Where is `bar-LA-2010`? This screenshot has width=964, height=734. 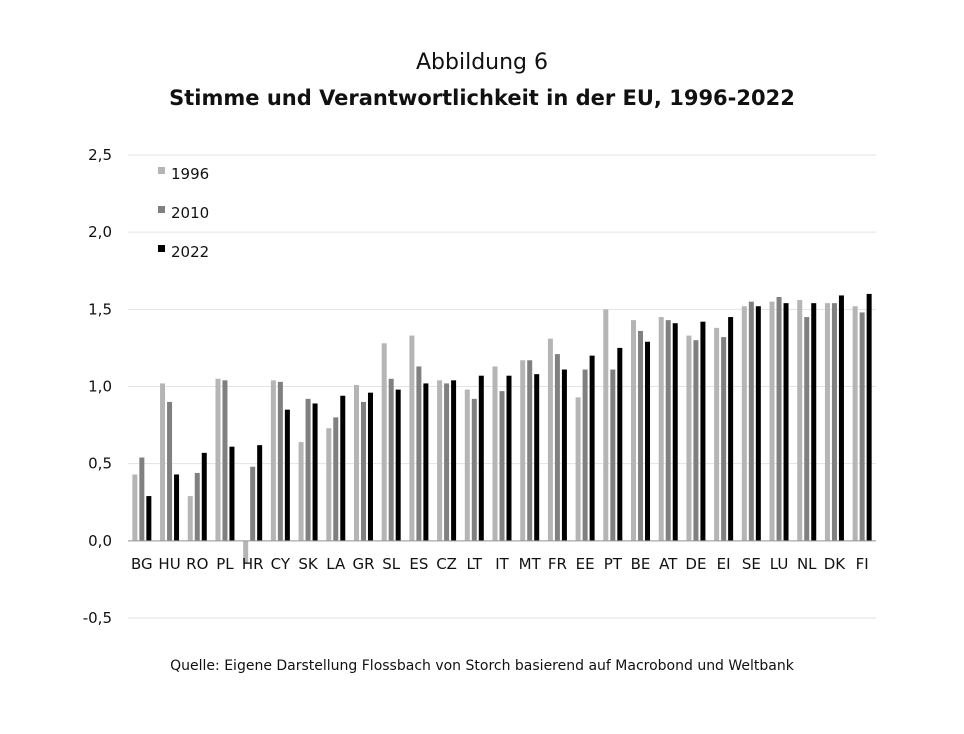 bar-LA-2010 is located at coordinates (336, 479).